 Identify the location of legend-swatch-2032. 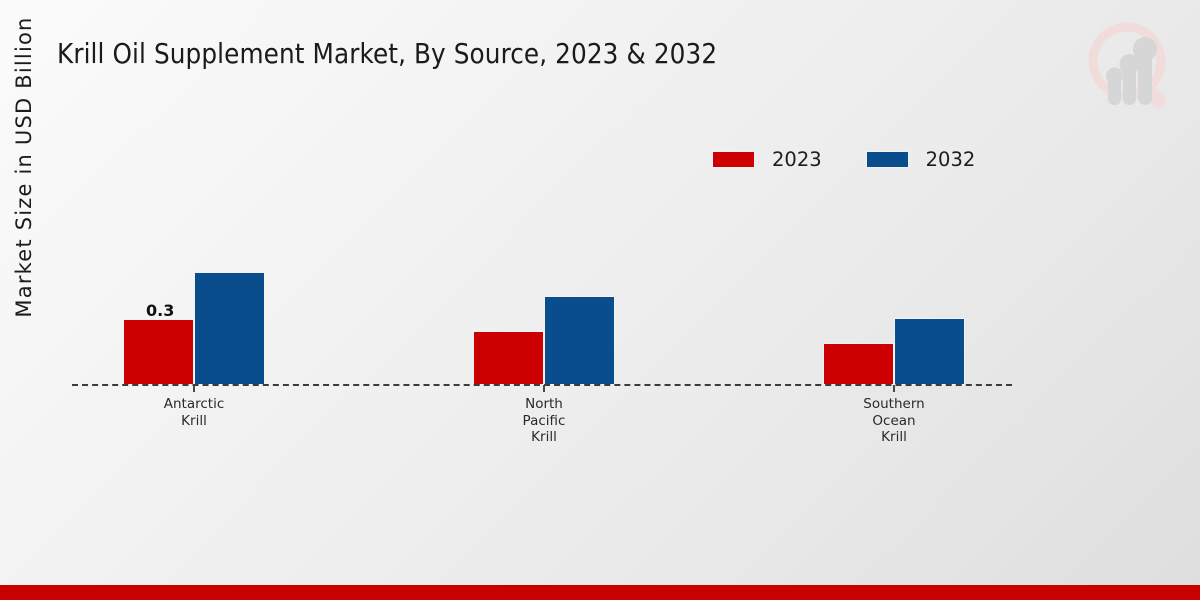
(887, 159).